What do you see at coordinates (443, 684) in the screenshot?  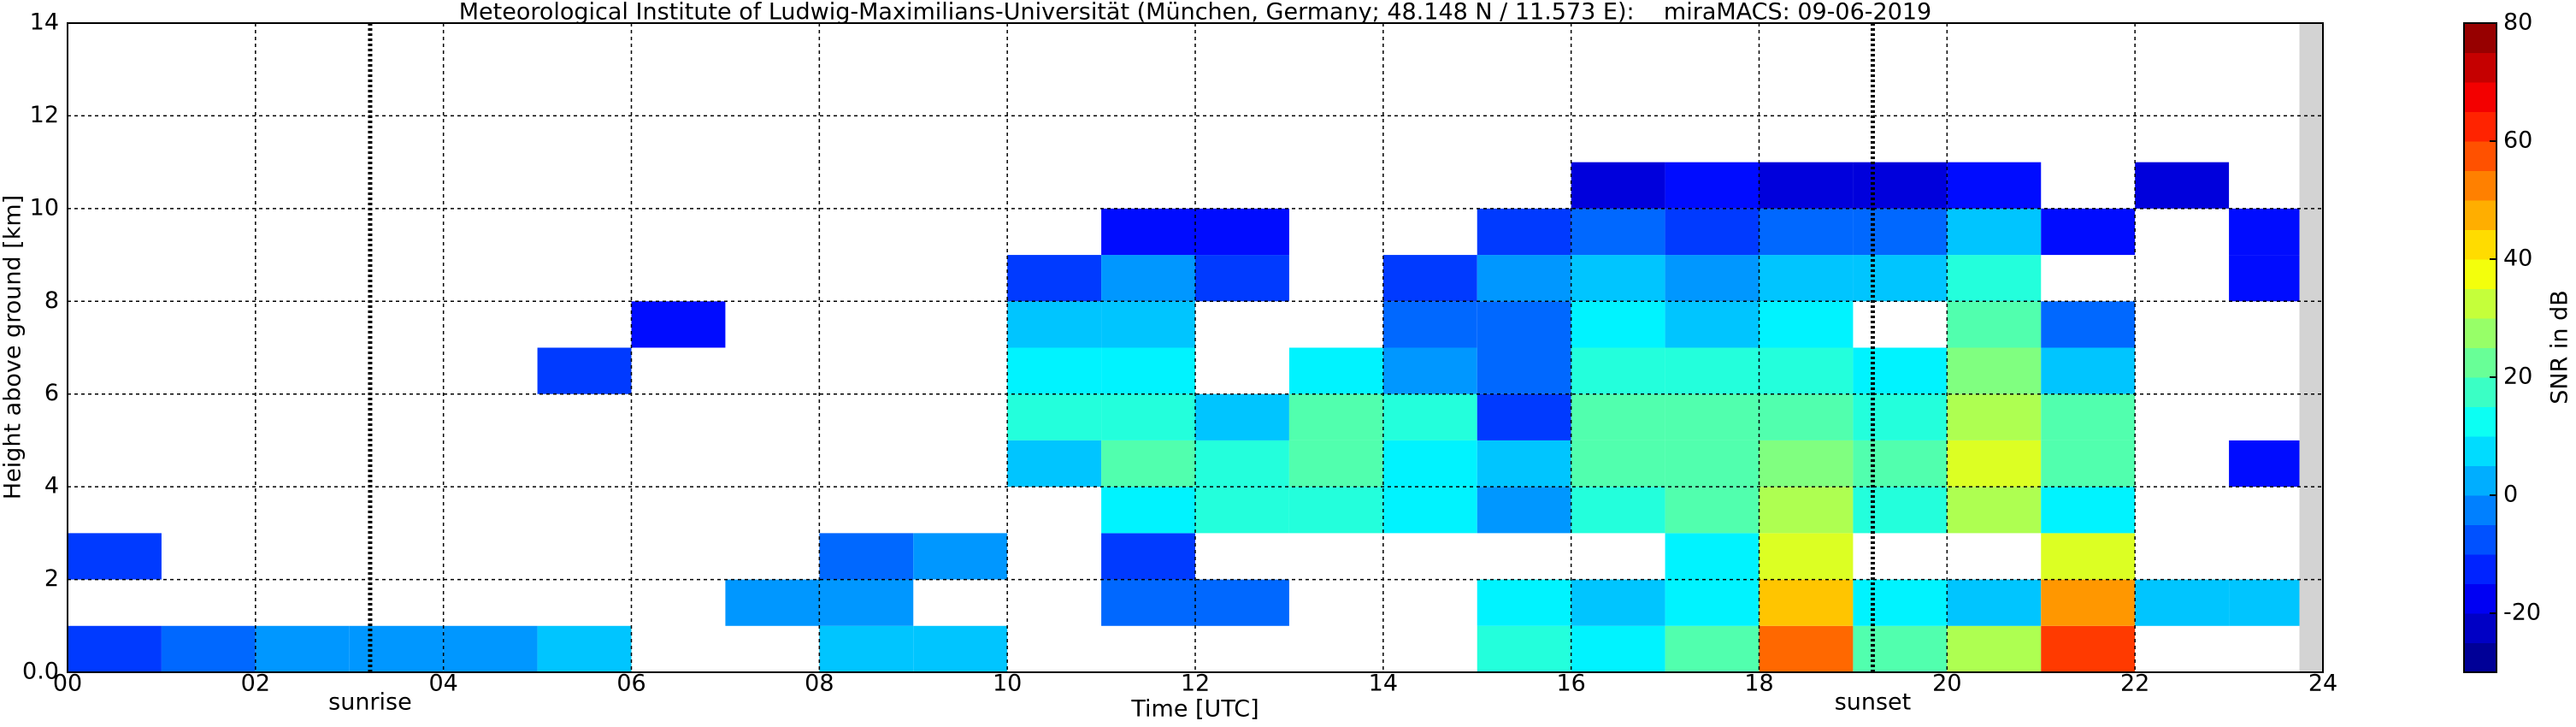 I see `x-tick-label: 04` at bounding box center [443, 684].